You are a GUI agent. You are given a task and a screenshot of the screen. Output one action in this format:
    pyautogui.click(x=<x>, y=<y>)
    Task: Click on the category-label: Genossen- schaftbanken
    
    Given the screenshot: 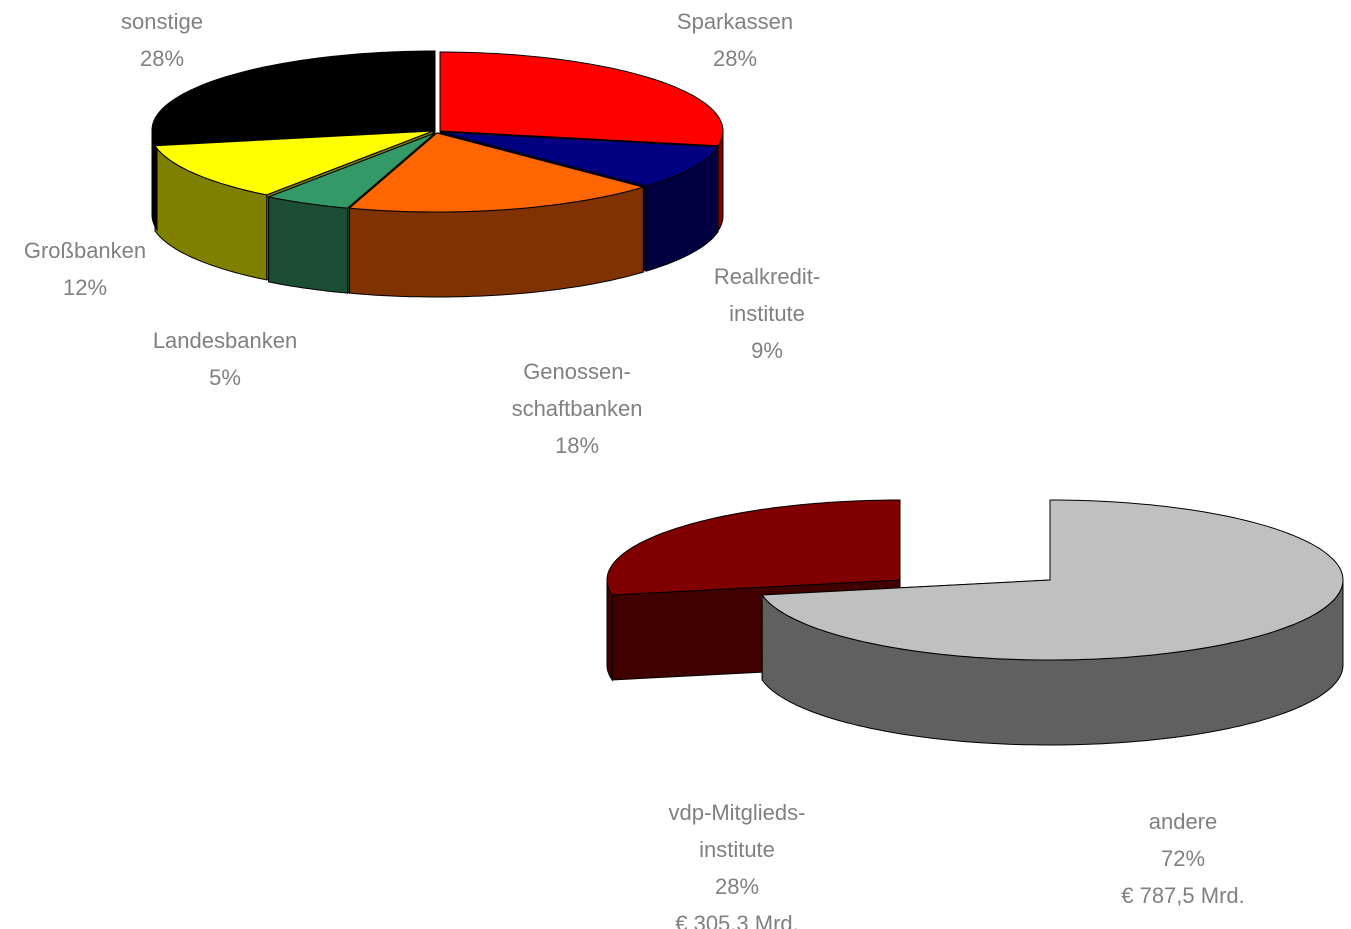 What is the action you would take?
    pyautogui.click(x=577, y=390)
    